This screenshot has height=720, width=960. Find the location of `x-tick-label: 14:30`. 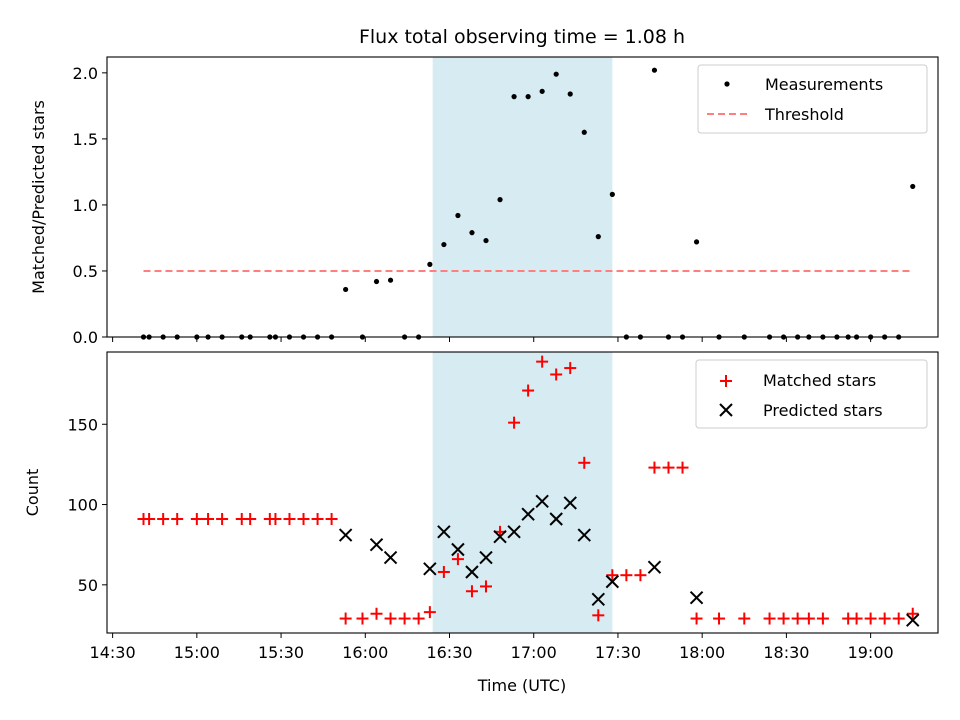

x-tick-label: 14:30 is located at coordinates (113, 652).